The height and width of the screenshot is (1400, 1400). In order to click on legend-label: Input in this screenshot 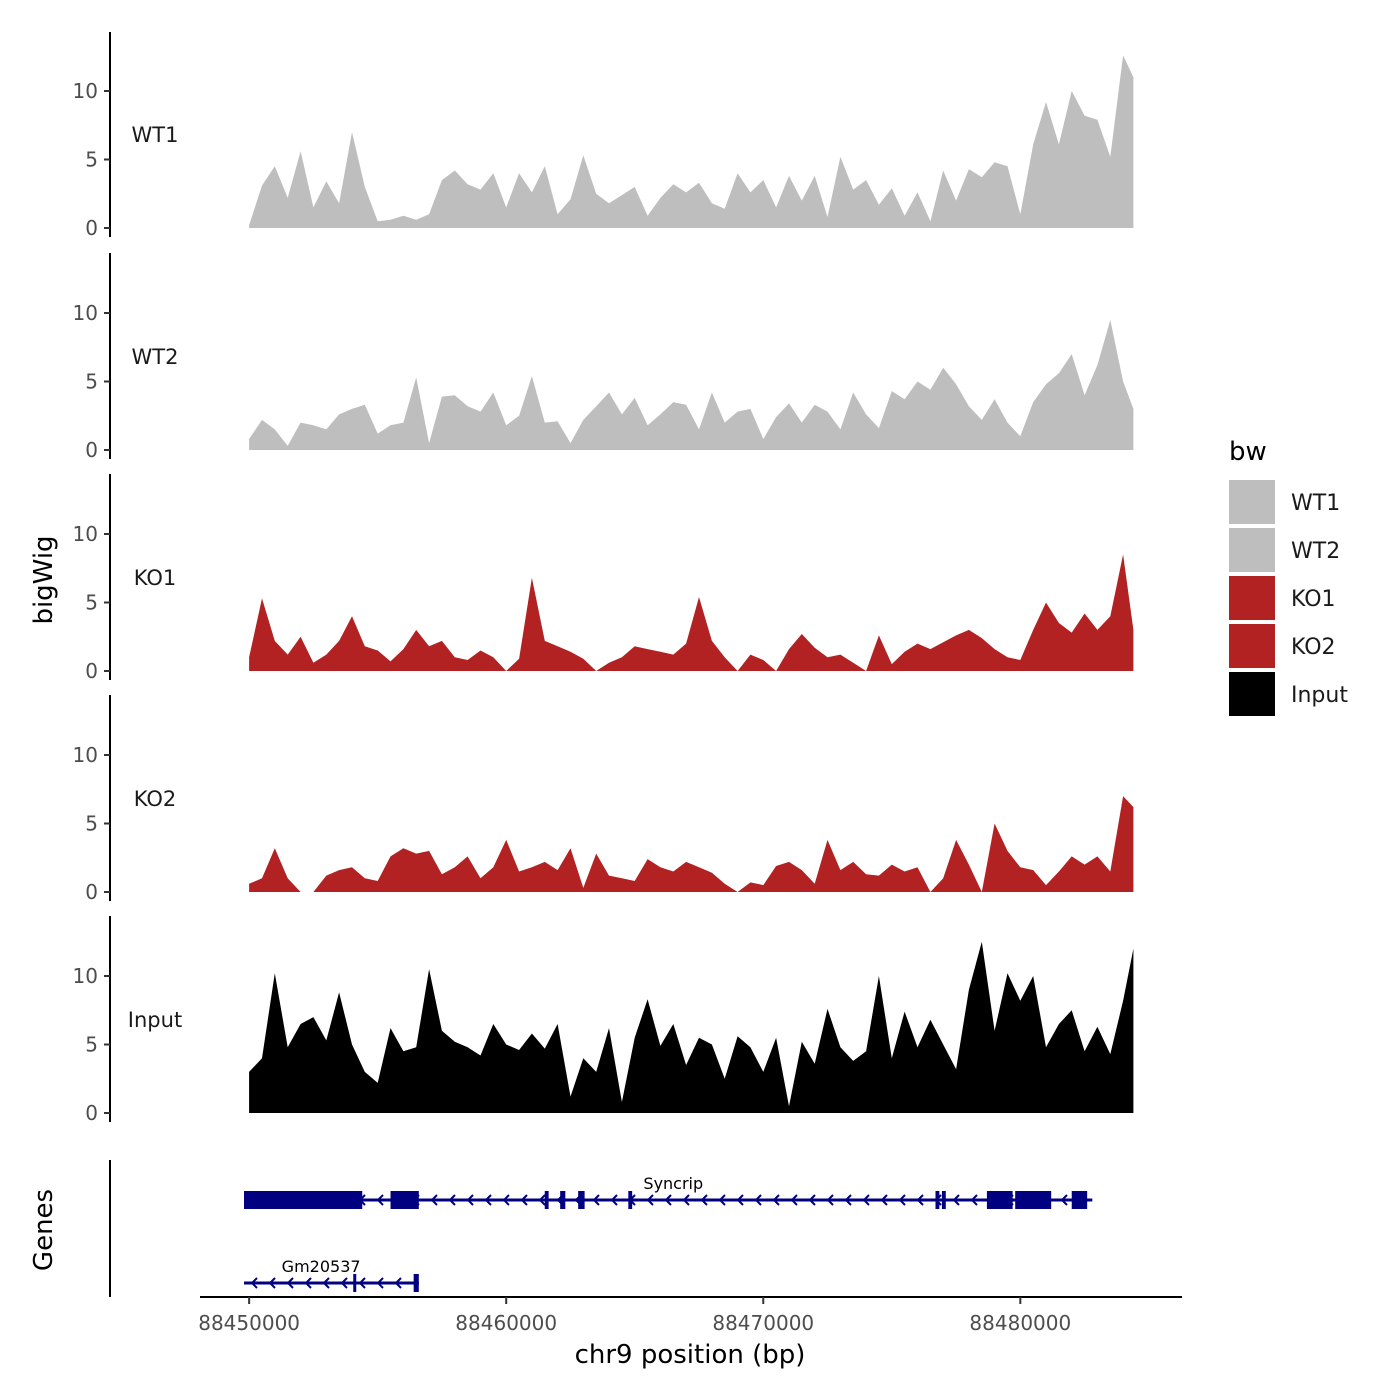, I will do `click(1319, 695)`.